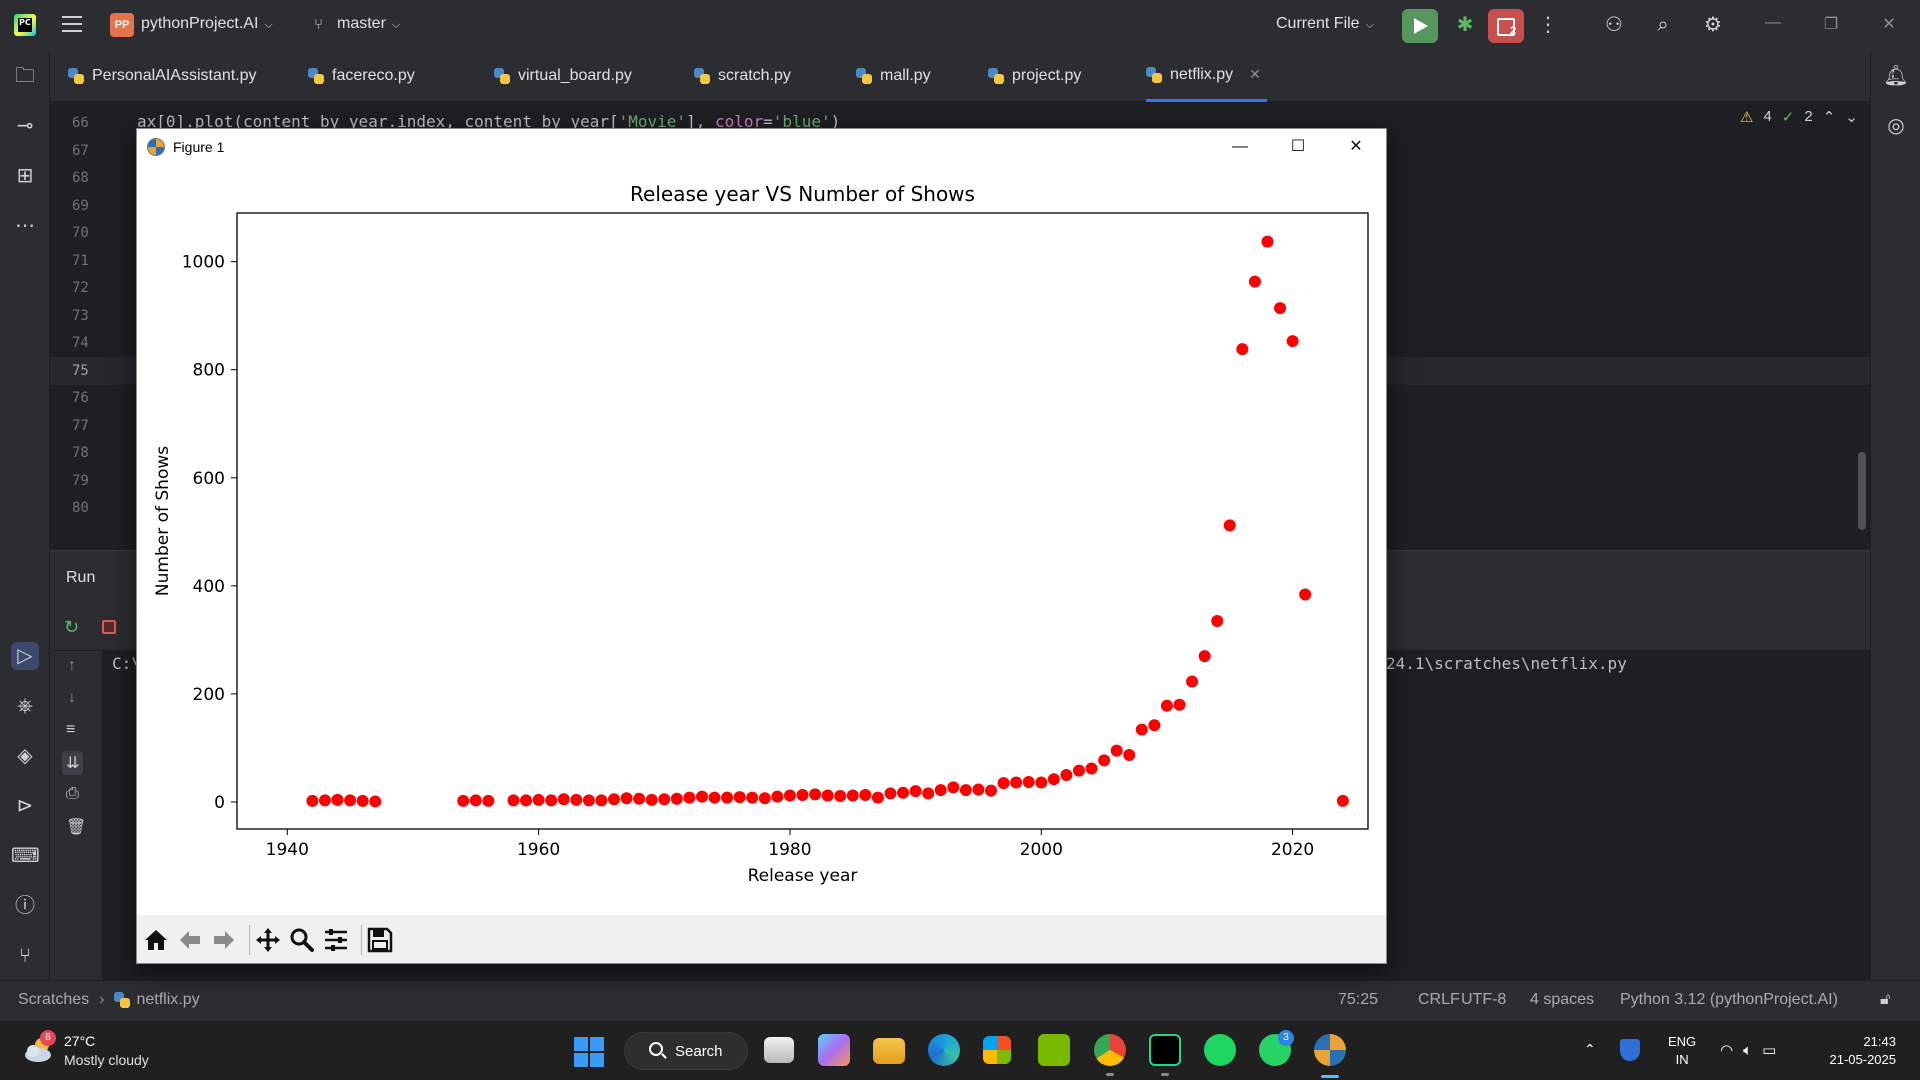  What do you see at coordinates (1732, 1050) in the screenshot?
I see `wifi-icon: ◠` at bounding box center [1732, 1050].